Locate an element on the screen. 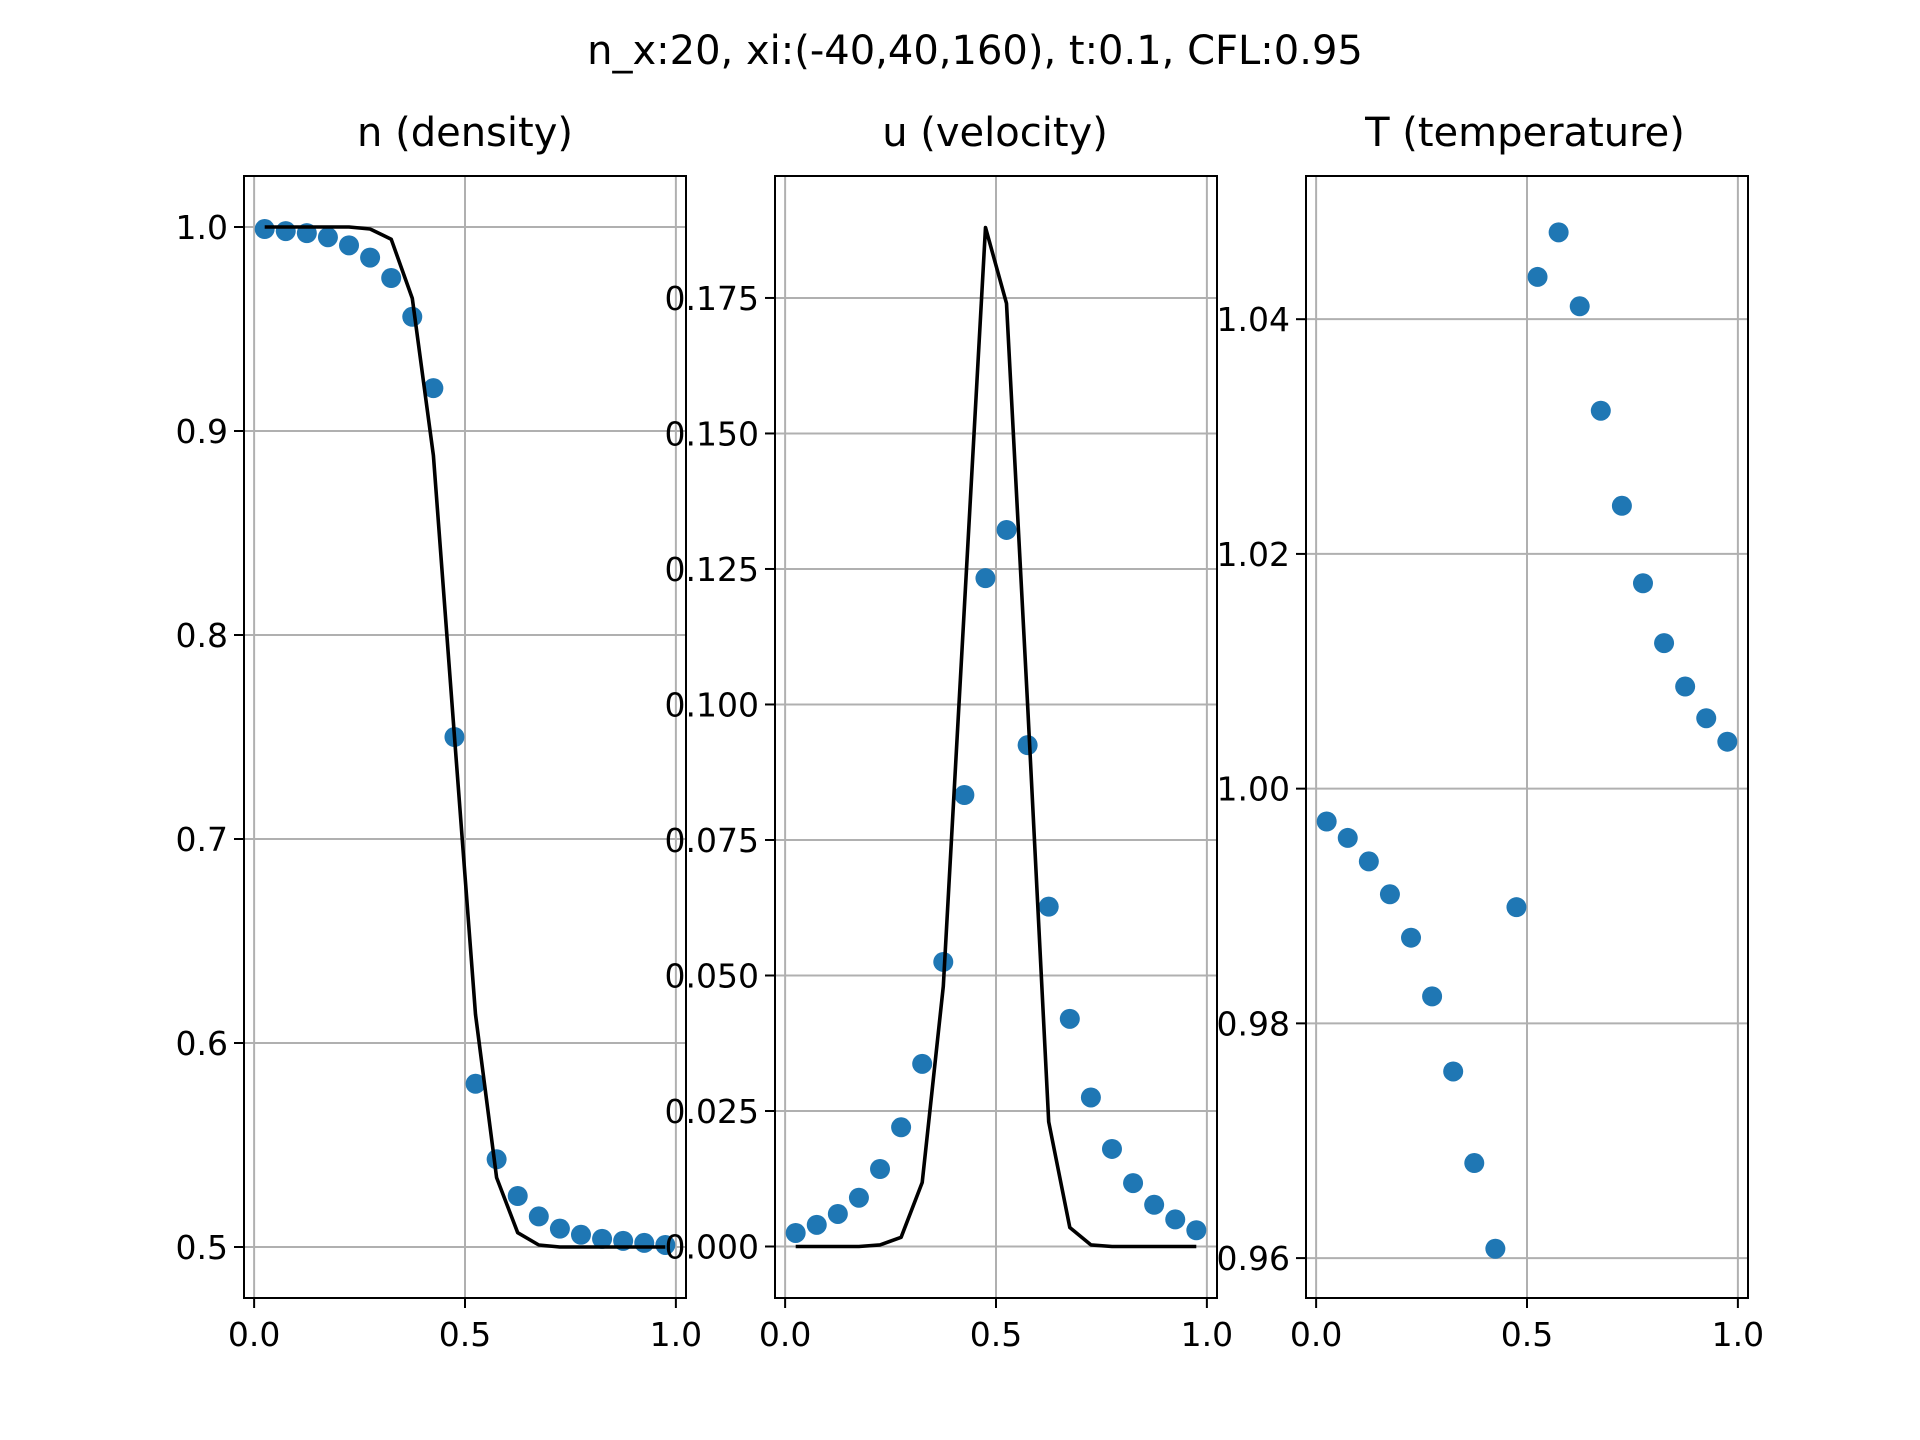 The width and height of the screenshot is (1920, 1440). density-x-tick-label: 0.5 is located at coordinates (465, 1334).